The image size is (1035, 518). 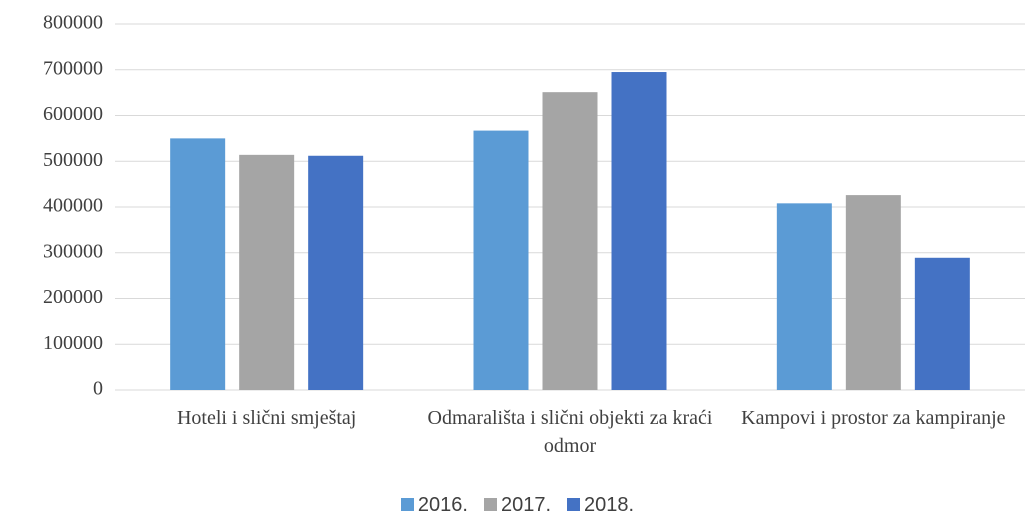 I want to click on legend-item: 2016., so click(x=434, y=505).